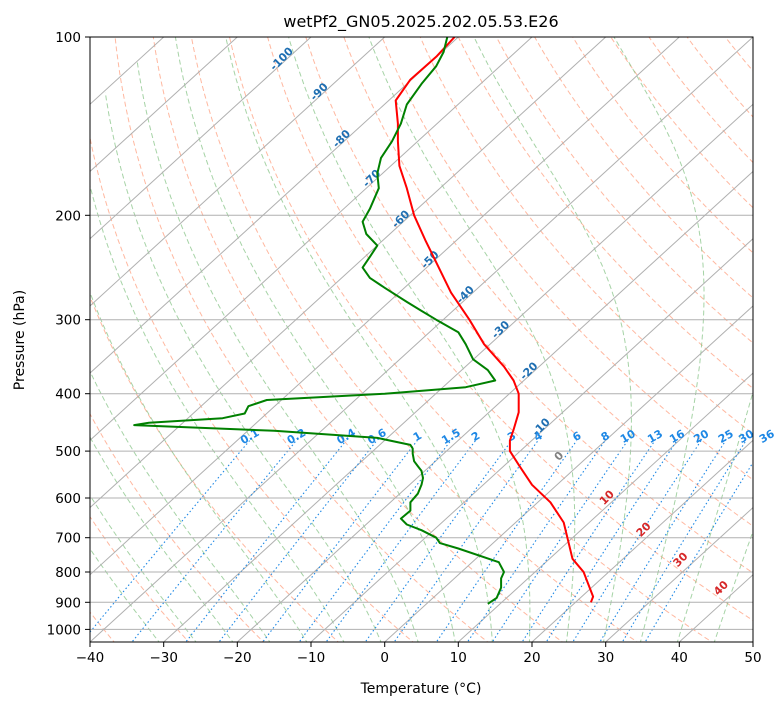  Describe the element at coordinates (68, 573) in the screenshot. I see `y-tick-label: 800` at that location.